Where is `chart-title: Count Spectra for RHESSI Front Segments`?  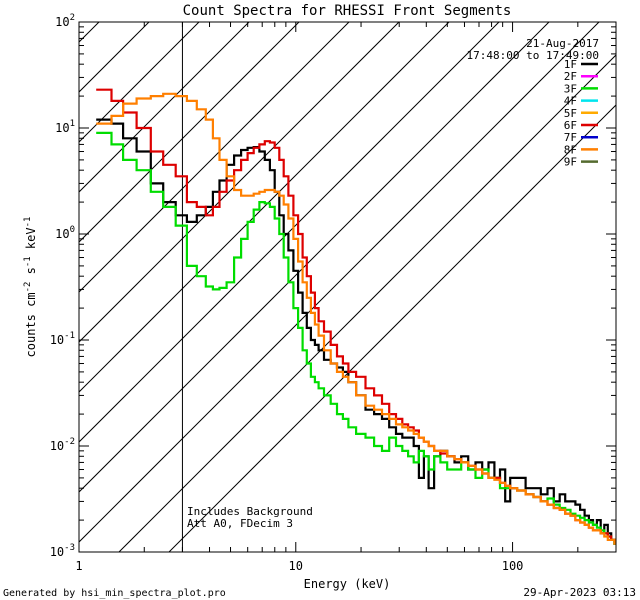
chart-title: Count Spectra for RHESSI Front Segments is located at coordinates (347, 11).